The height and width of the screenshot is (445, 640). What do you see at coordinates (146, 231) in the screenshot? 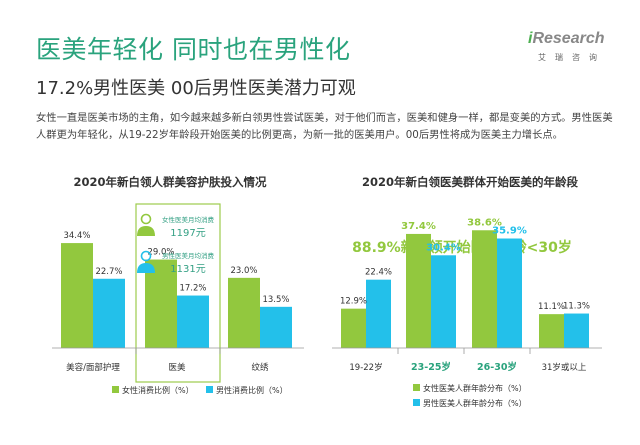
I see `female-user-icon-body` at bounding box center [146, 231].